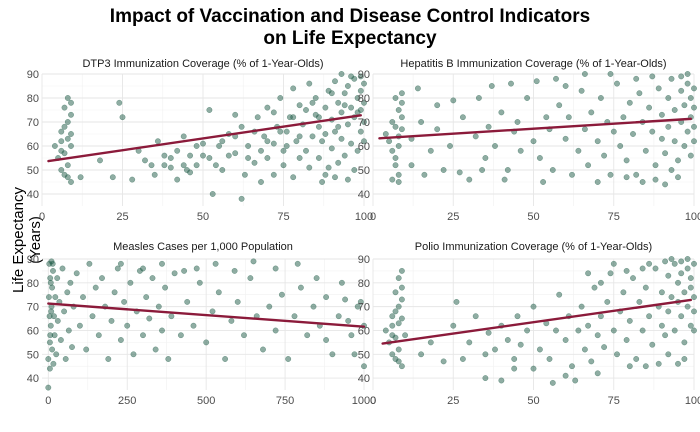 Image resolution: width=700 pixels, height=432 pixels. Describe the element at coordinates (692, 401) in the screenshot. I see `x-tick-label: 100` at that location.